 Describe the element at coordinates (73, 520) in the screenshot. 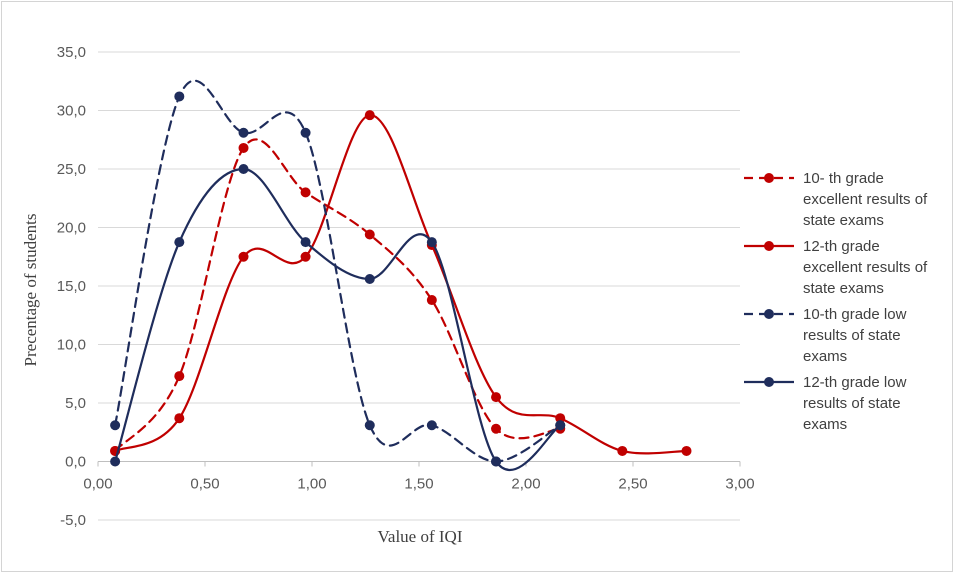

I see `y-tick-label: -5,0` at that location.